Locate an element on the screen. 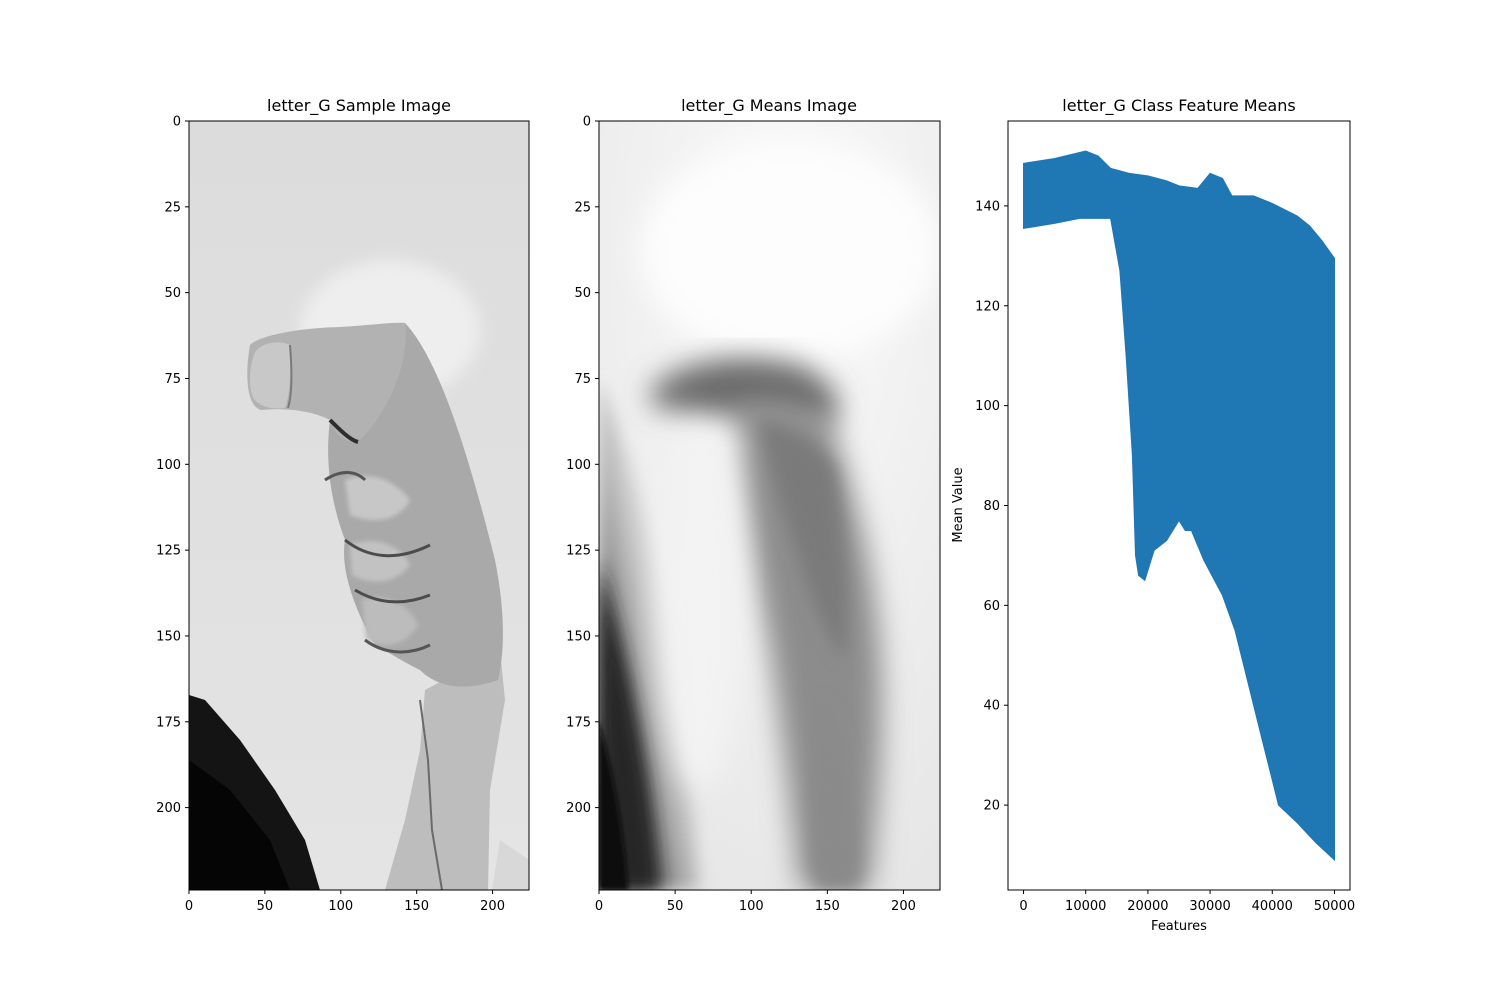 The height and width of the screenshot is (1000, 1500). panel3-xlabel: Features is located at coordinates (1179, 926).